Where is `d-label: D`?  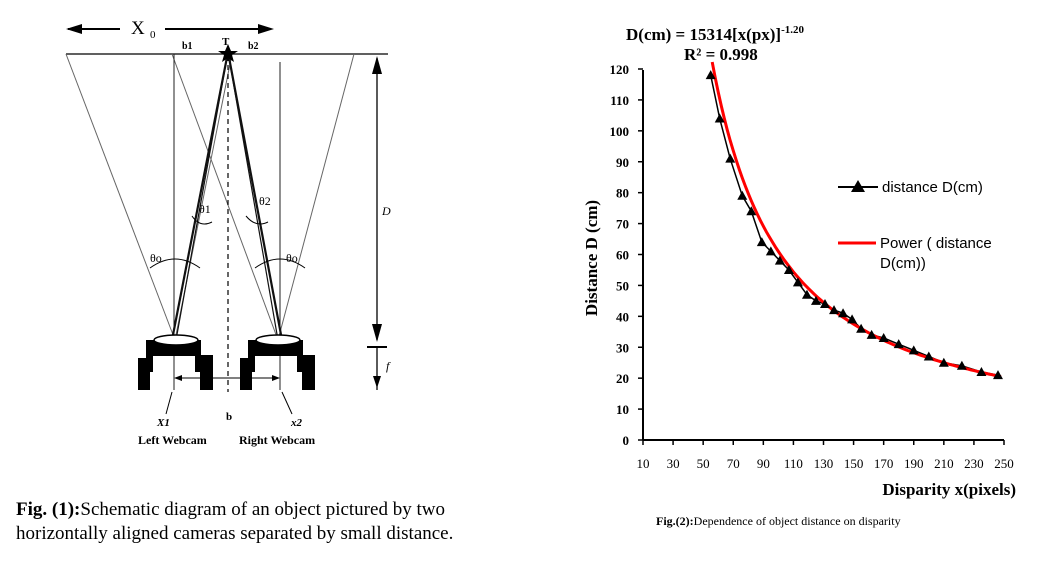
d-label: D is located at coordinates (386, 211).